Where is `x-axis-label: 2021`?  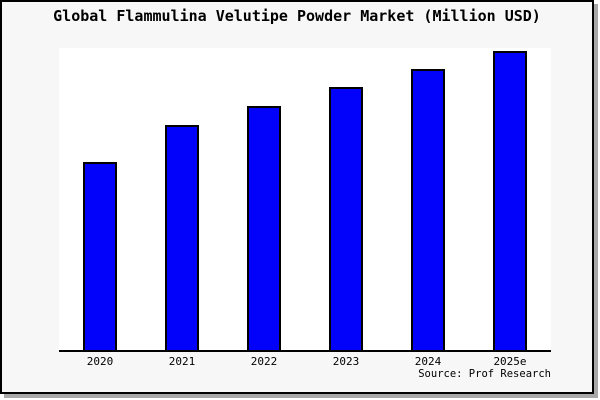 x-axis-label: 2021 is located at coordinates (182, 361).